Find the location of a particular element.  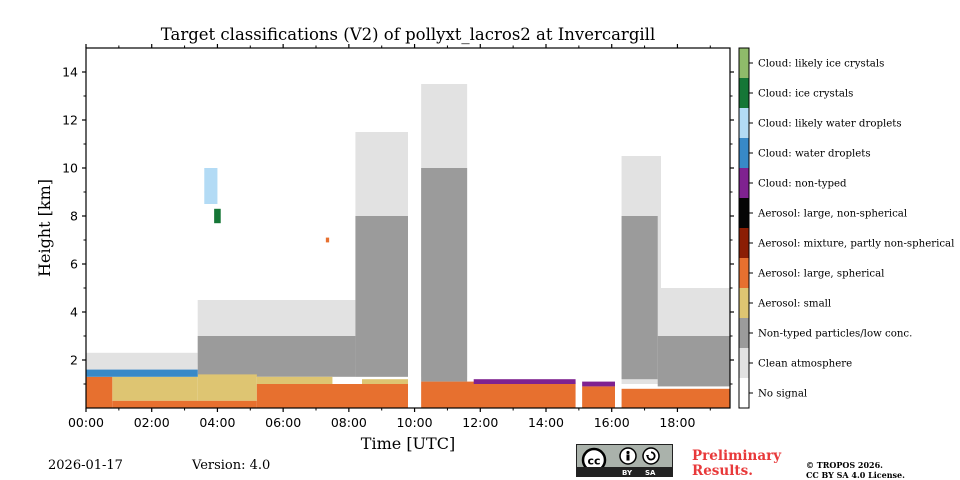

colorbar-label: Aerosol: large, non-spherical is located at coordinates (832, 214).